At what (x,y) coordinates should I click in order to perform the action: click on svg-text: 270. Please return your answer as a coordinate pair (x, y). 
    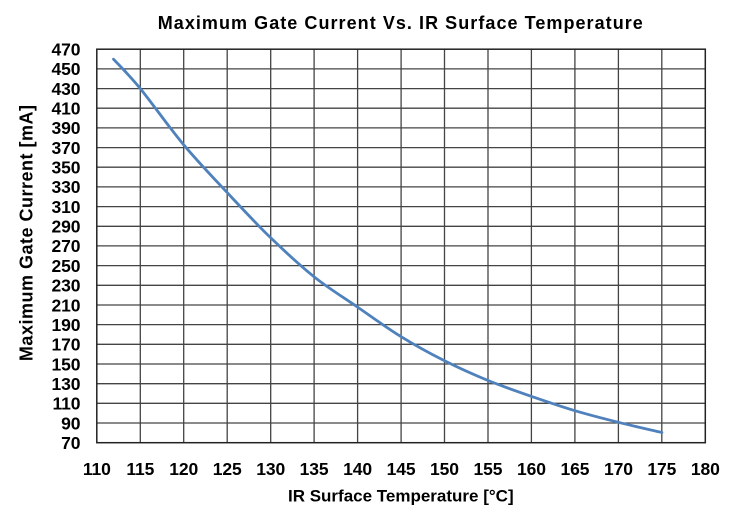
    Looking at the image, I should click on (65, 246).